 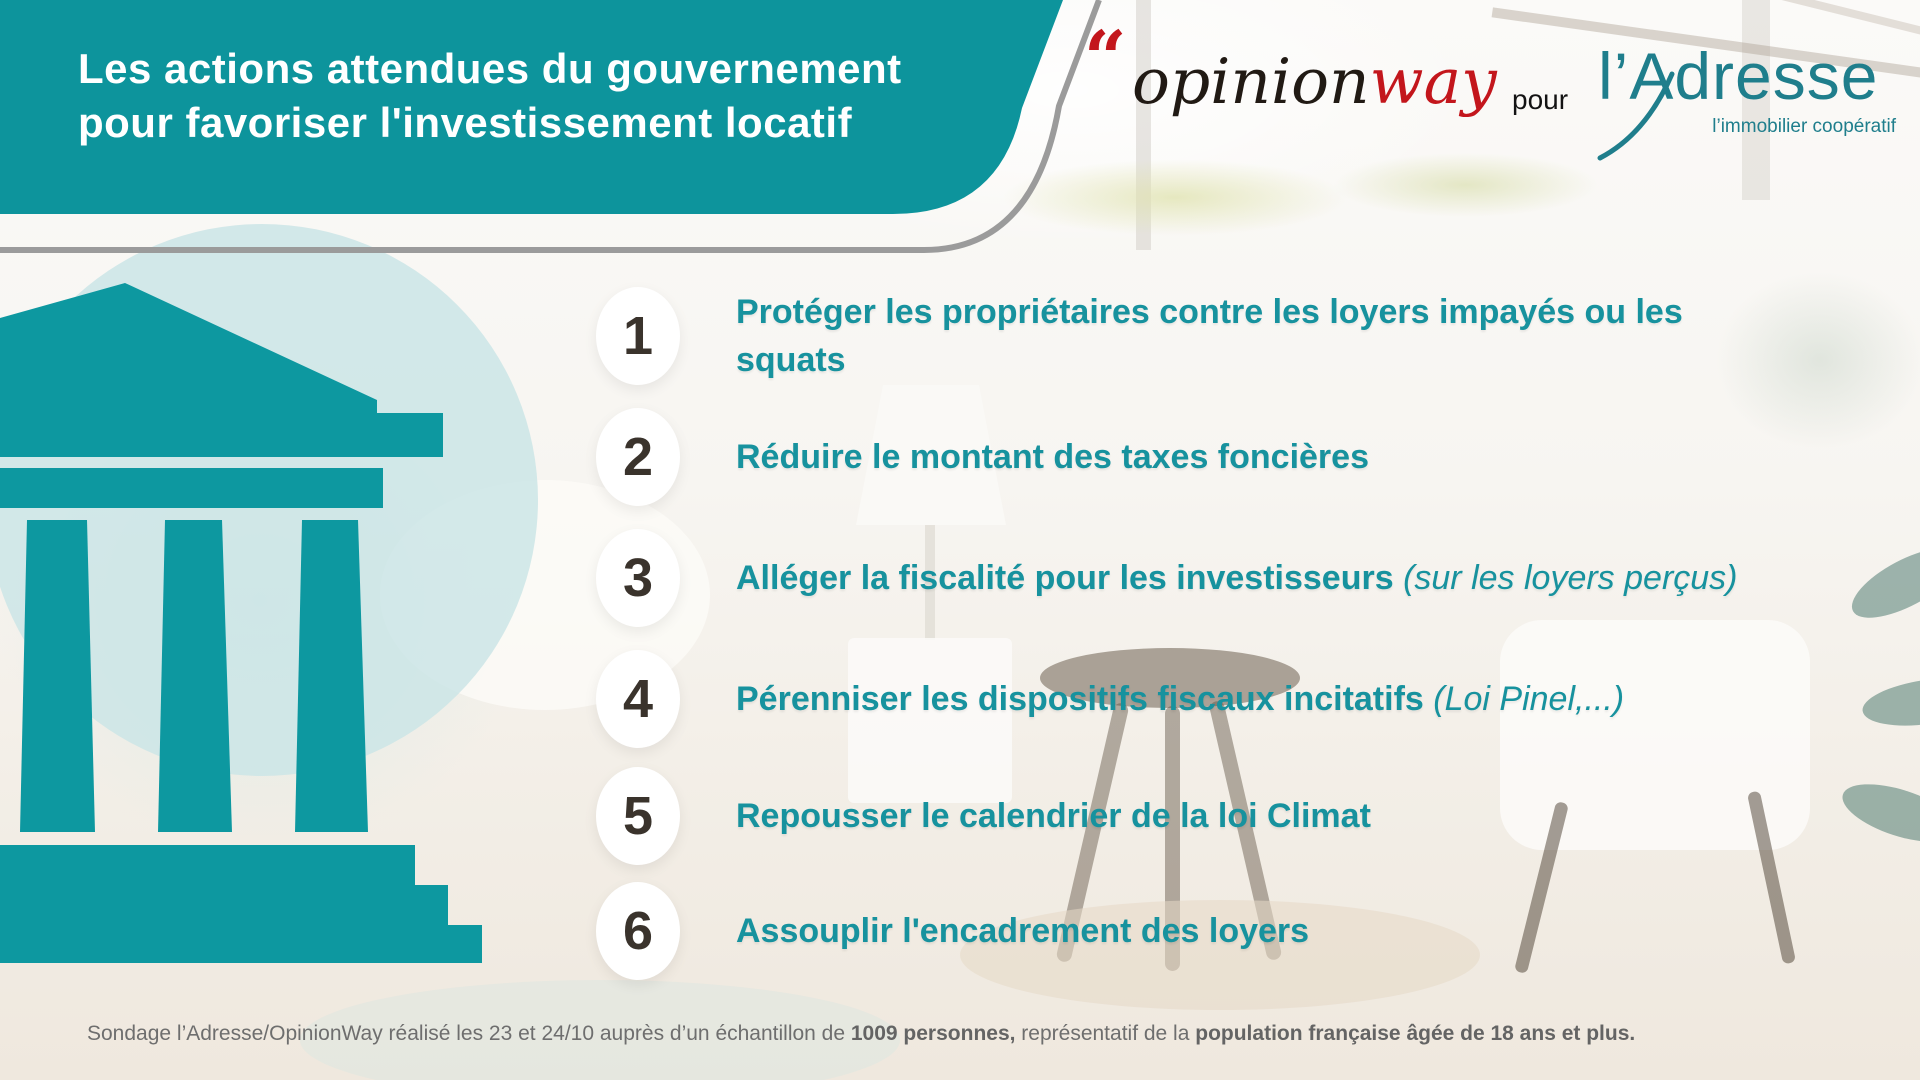 What do you see at coordinates (465, 122) in the screenshot?
I see `page-title-line2: pour favoriser l'investissement locatif` at bounding box center [465, 122].